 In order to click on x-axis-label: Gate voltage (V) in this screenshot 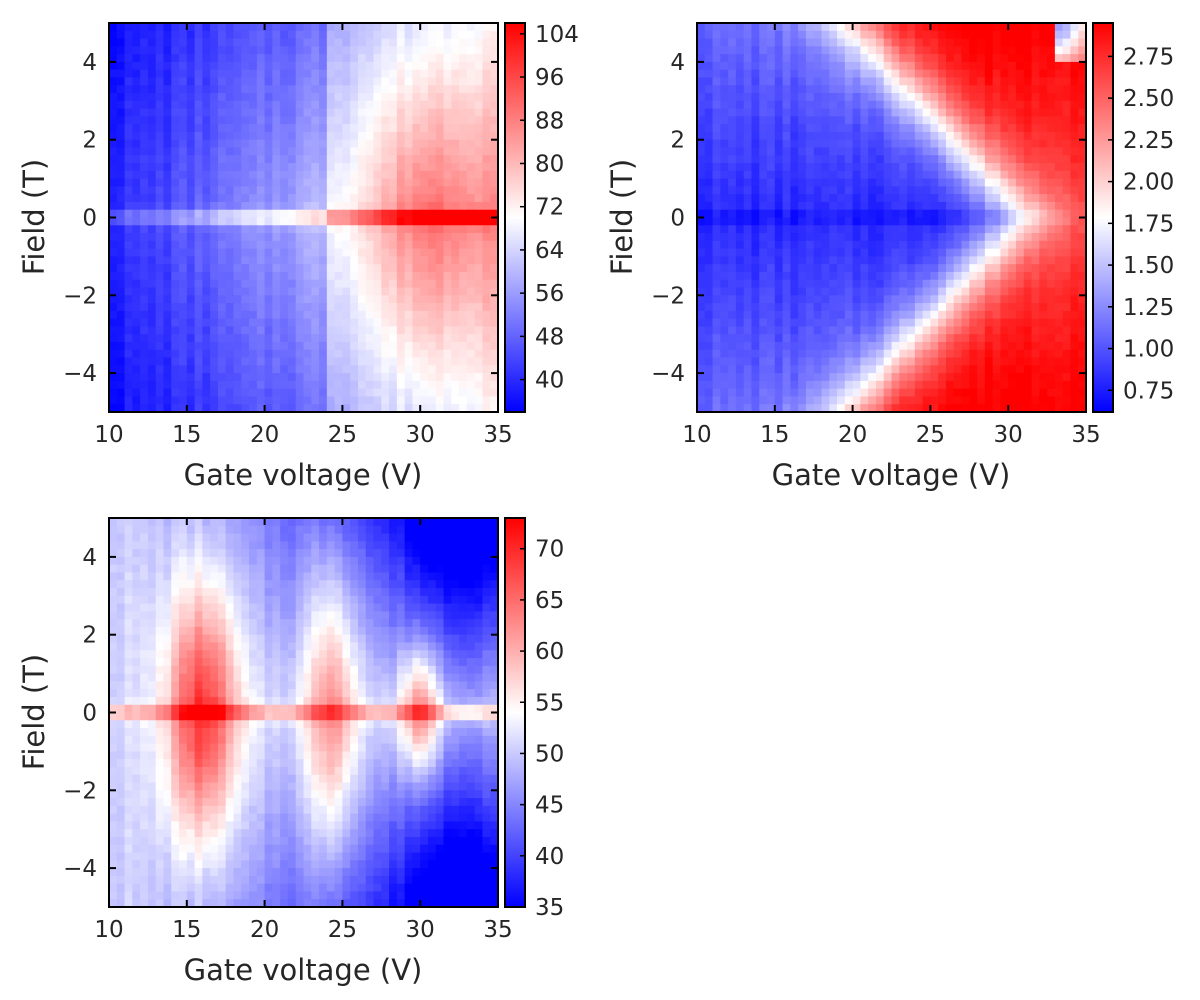, I will do `click(303, 475)`.